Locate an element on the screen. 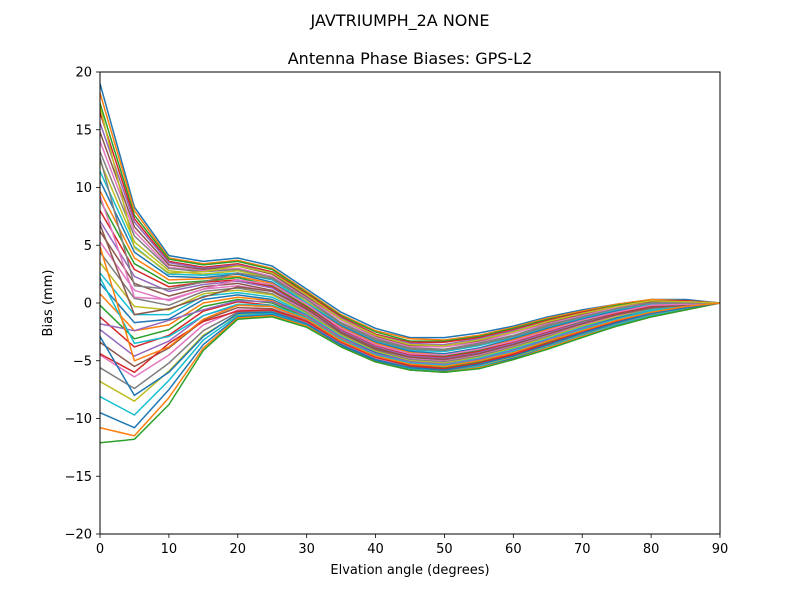 The height and width of the screenshot is (600, 800). y-tick-label: 15 is located at coordinates (83, 130).